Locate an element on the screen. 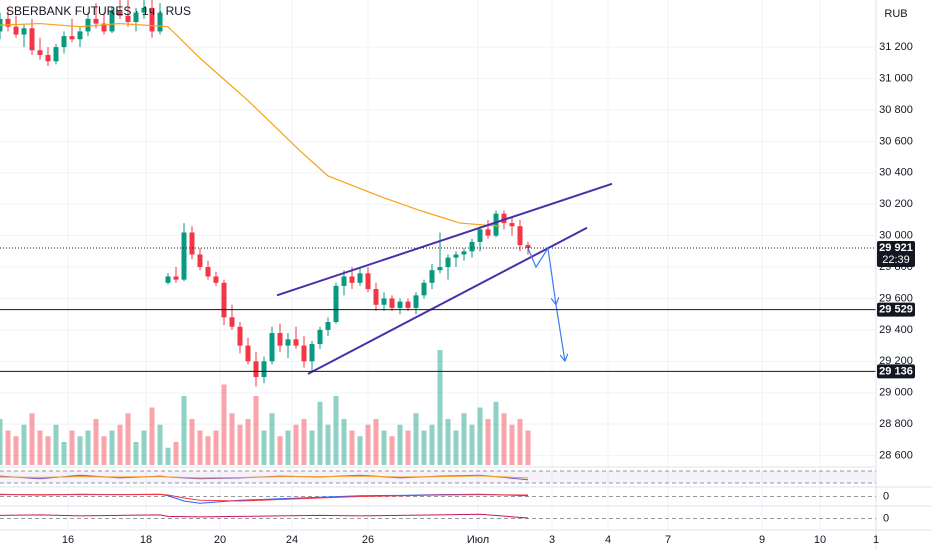 The image size is (932, 550). y-tick-label: 30 800 is located at coordinates (896, 110).